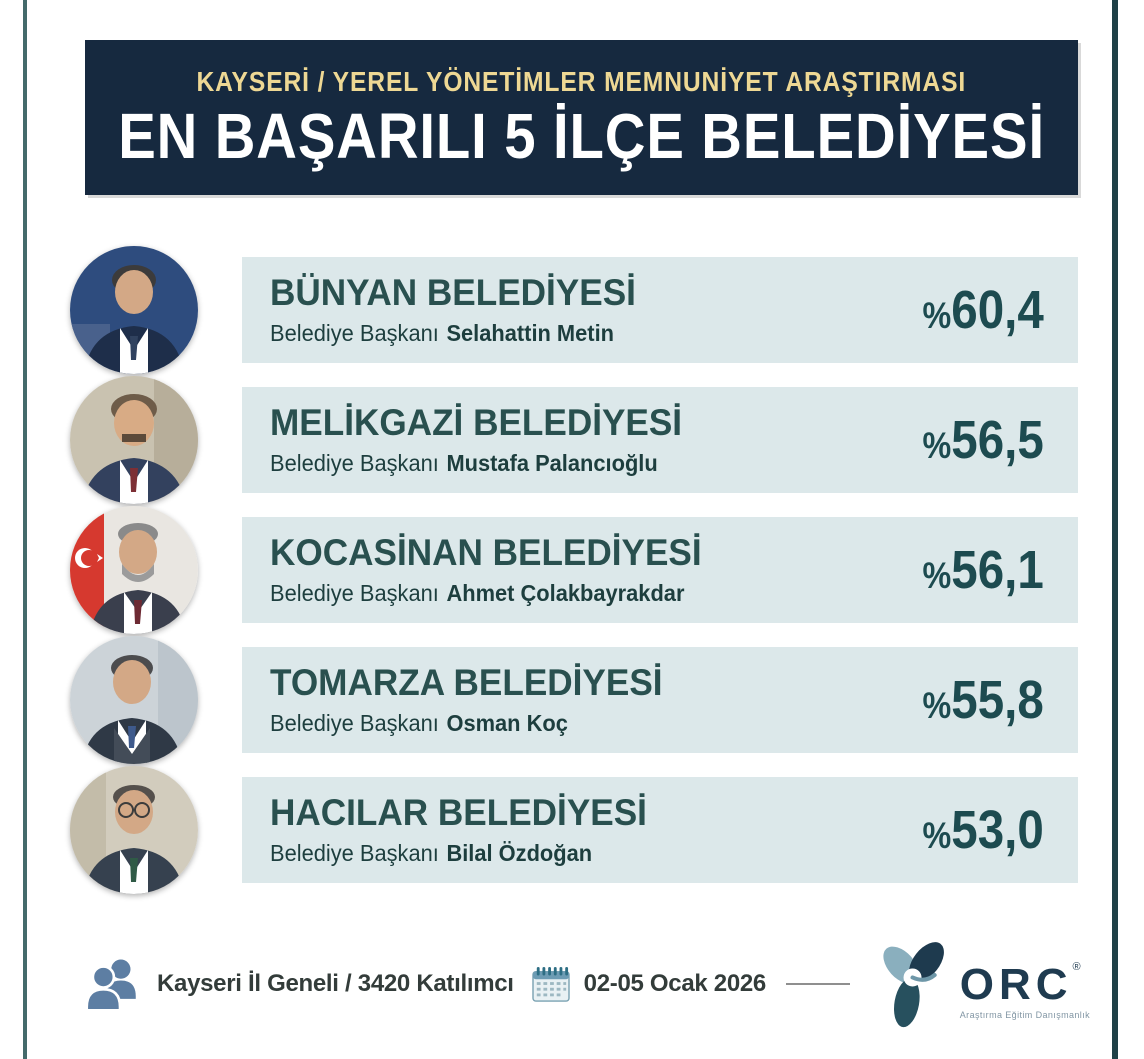 The height and width of the screenshot is (1059, 1144). I want to click on municipality-name: HACILAR BELEDİYESİ, so click(458, 813).